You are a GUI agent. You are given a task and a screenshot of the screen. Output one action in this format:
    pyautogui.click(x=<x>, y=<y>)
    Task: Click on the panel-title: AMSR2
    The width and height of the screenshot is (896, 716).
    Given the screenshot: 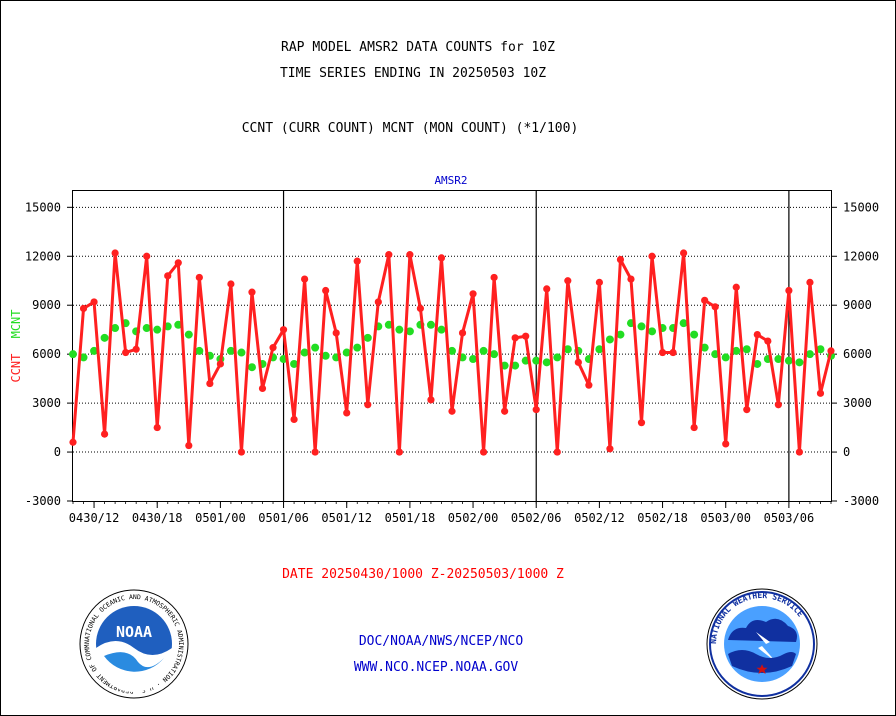 What is the action you would take?
    pyautogui.click(x=450, y=180)
    